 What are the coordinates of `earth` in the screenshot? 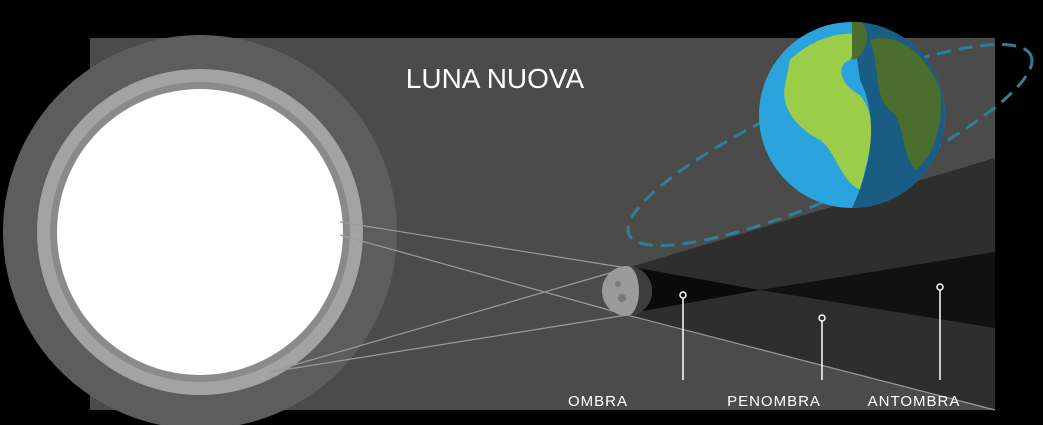 It's located at (852, 115).